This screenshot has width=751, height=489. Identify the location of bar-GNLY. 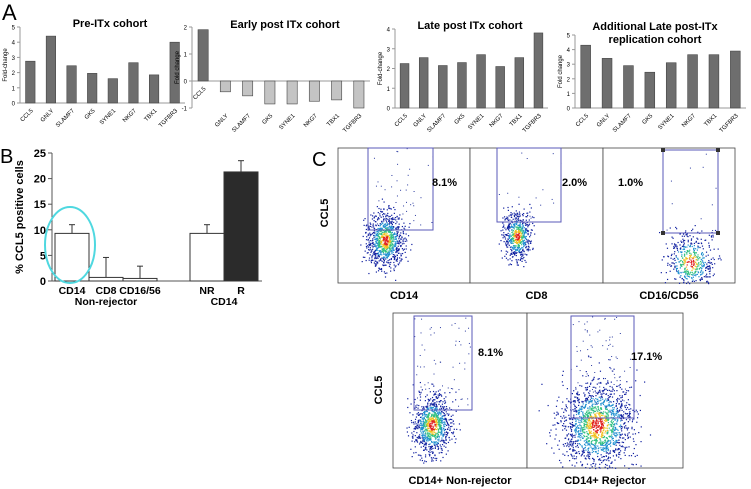
(50, 69).